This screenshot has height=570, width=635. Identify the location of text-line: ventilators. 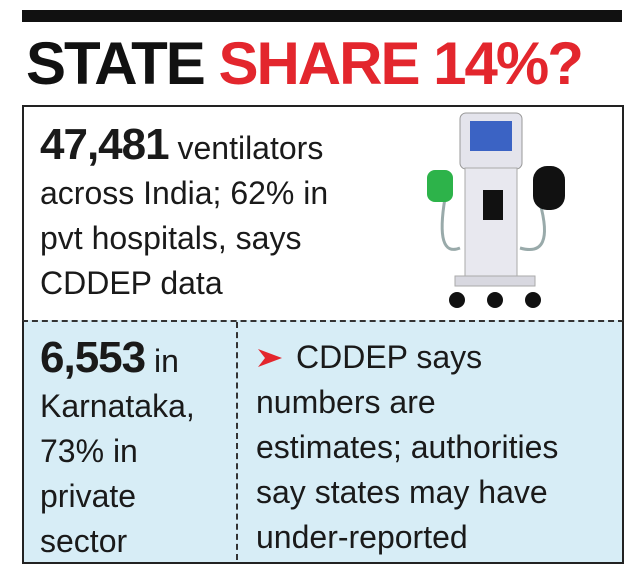
(250, 148).